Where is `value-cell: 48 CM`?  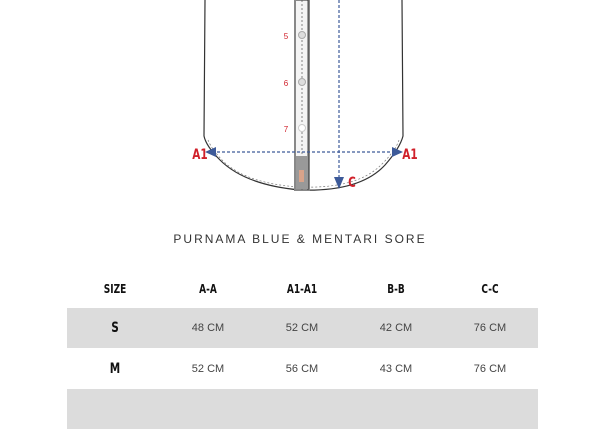
value-cell: 48 CM is located at coordinates (208, 328).